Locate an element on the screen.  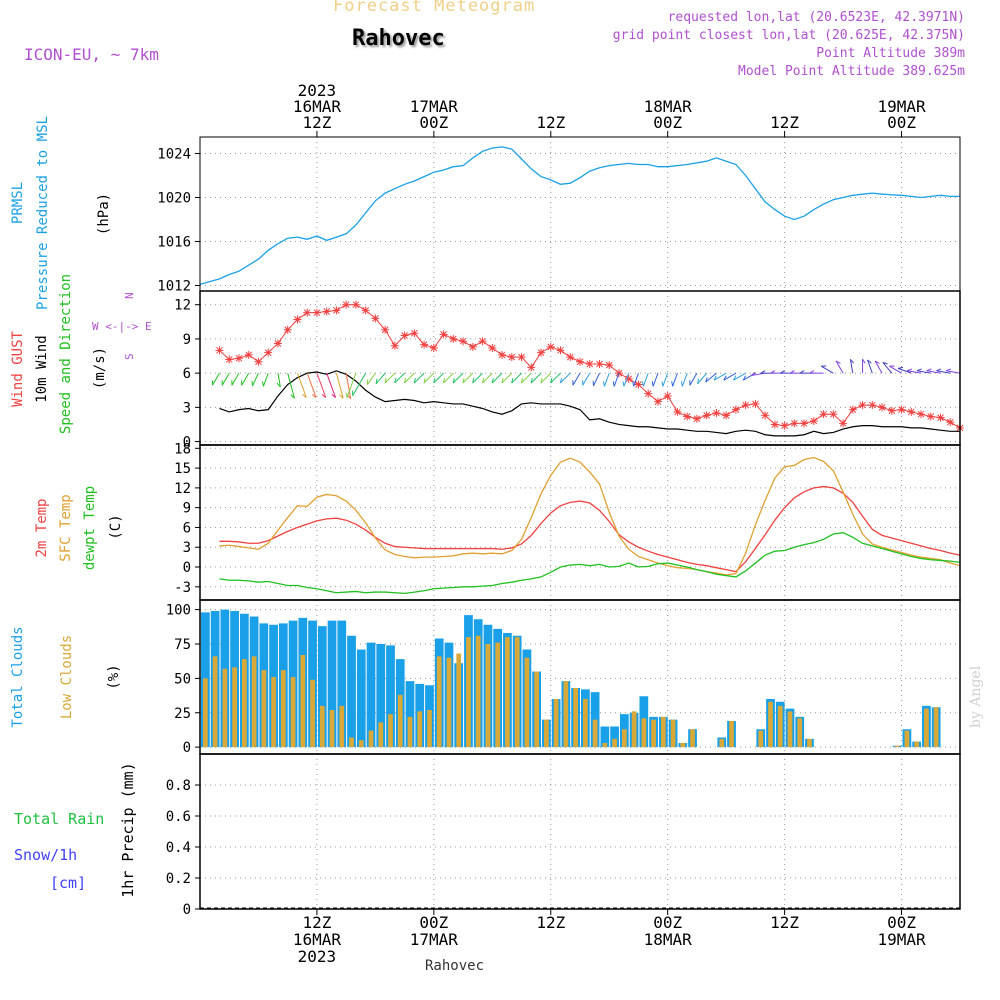
model-altitude: Model Point Altitude 389.625m is located at coordinates (851, 71).